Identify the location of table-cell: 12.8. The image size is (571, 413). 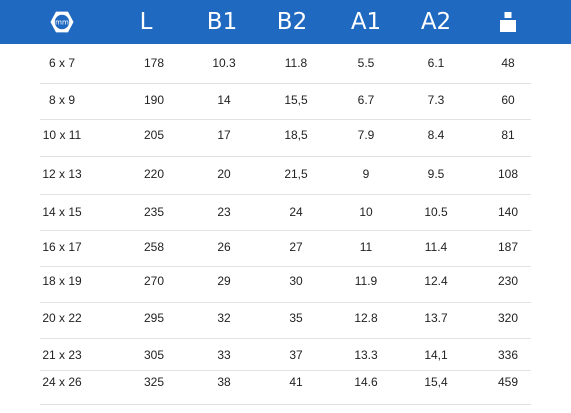
(366, 318).